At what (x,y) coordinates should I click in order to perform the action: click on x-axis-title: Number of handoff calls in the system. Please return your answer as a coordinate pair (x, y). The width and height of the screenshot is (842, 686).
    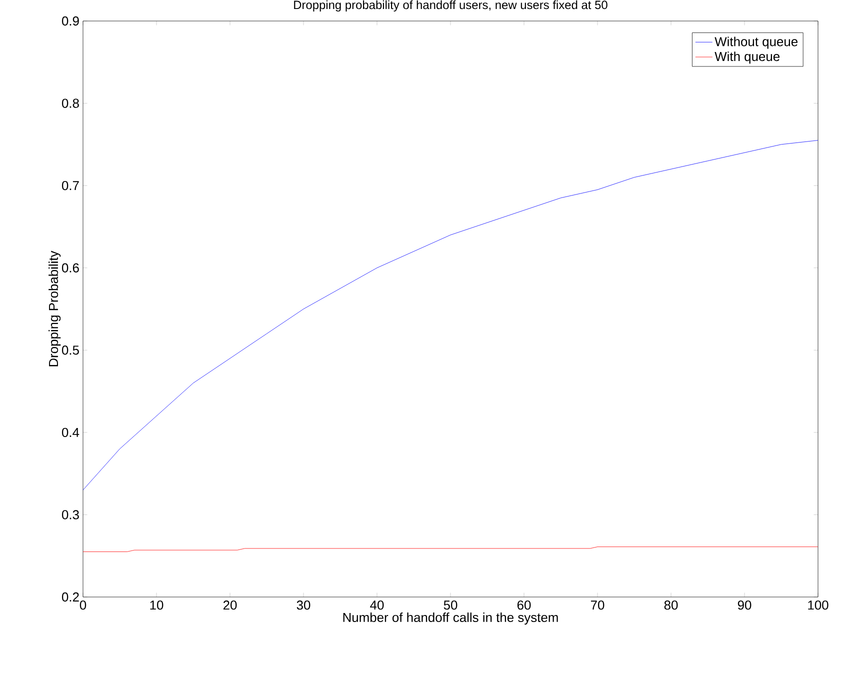
    Looking at the image, I should click on (450, 618).